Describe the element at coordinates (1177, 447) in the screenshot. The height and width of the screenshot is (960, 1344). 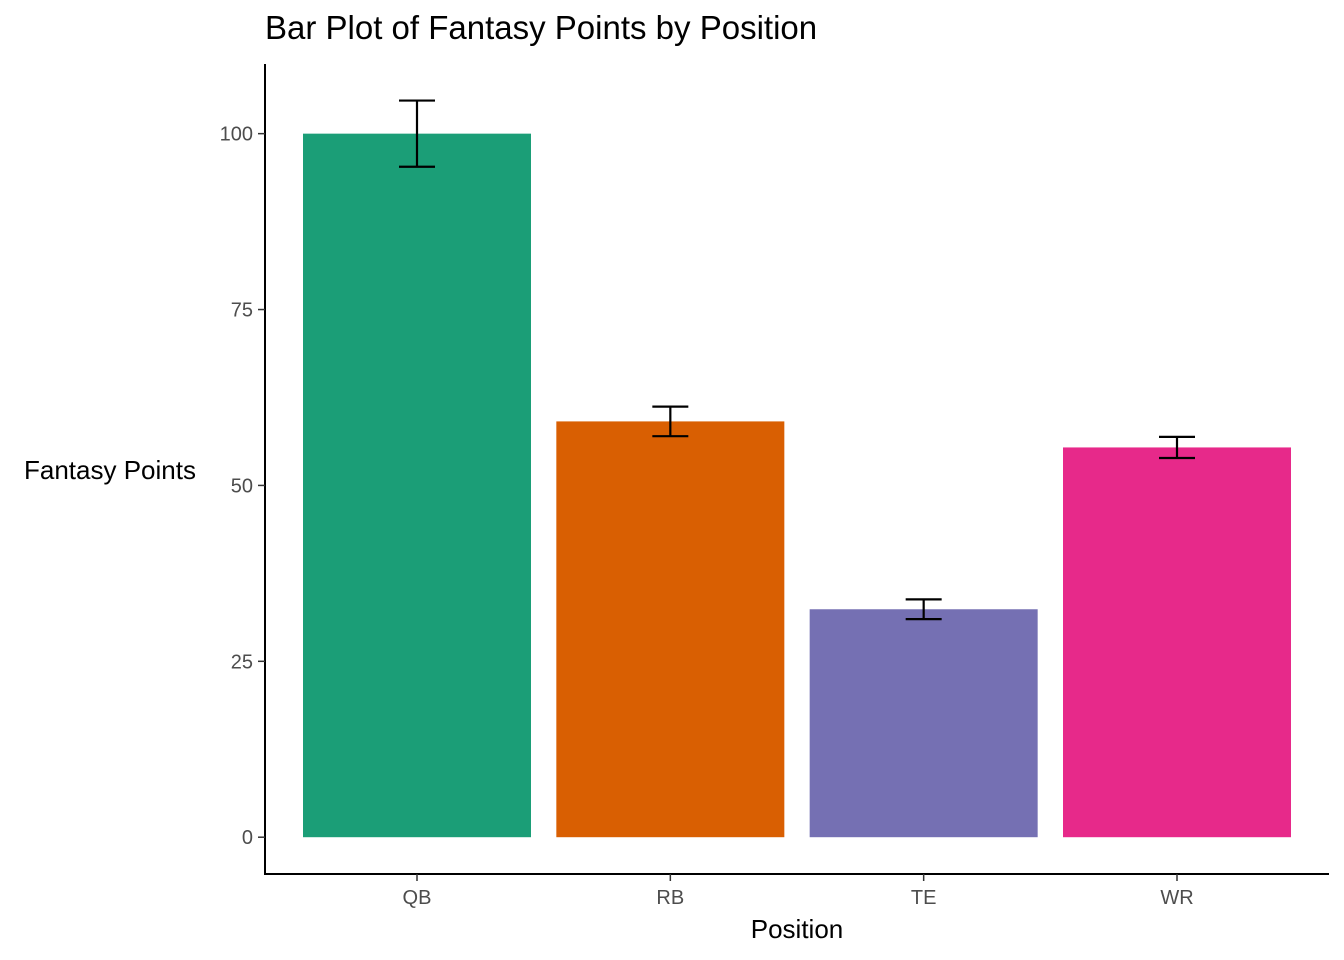
I see `error-bar-wr` at that location.